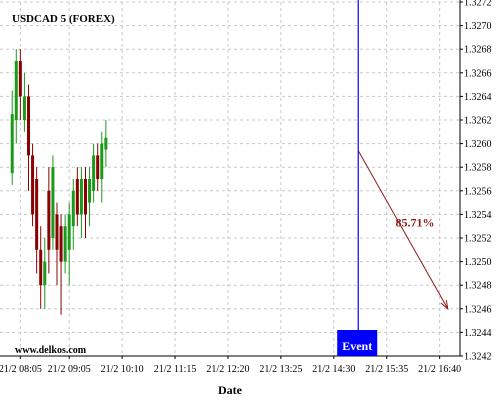 This screenshot has height=400, width=500. I want to click on watermark: www.delkos.com, so click(51, 350).